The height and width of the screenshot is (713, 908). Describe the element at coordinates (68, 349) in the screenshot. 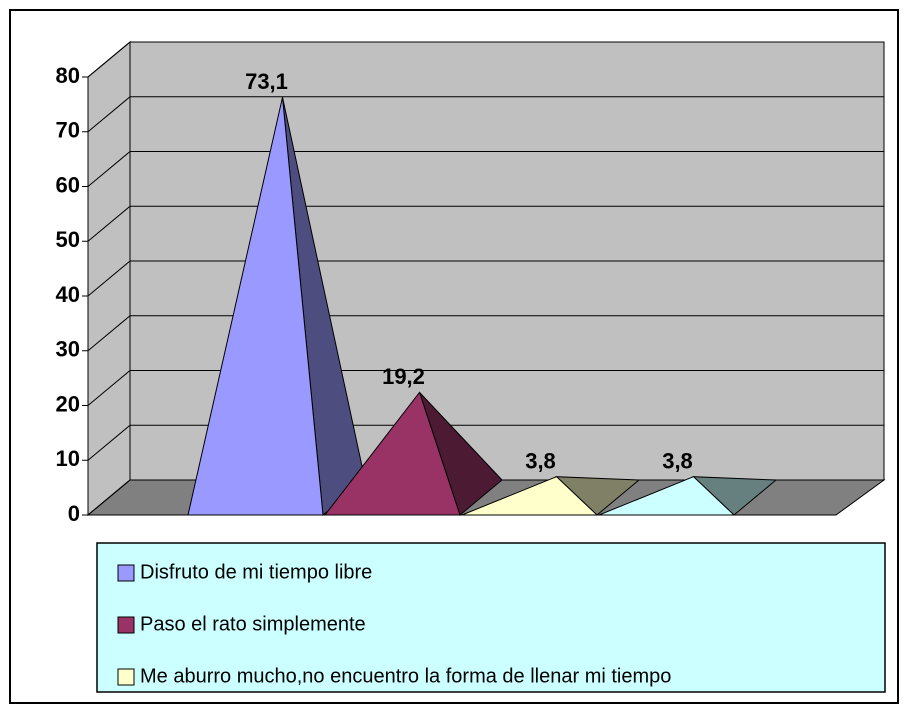

I see `y-tick-label: 30` at that location.